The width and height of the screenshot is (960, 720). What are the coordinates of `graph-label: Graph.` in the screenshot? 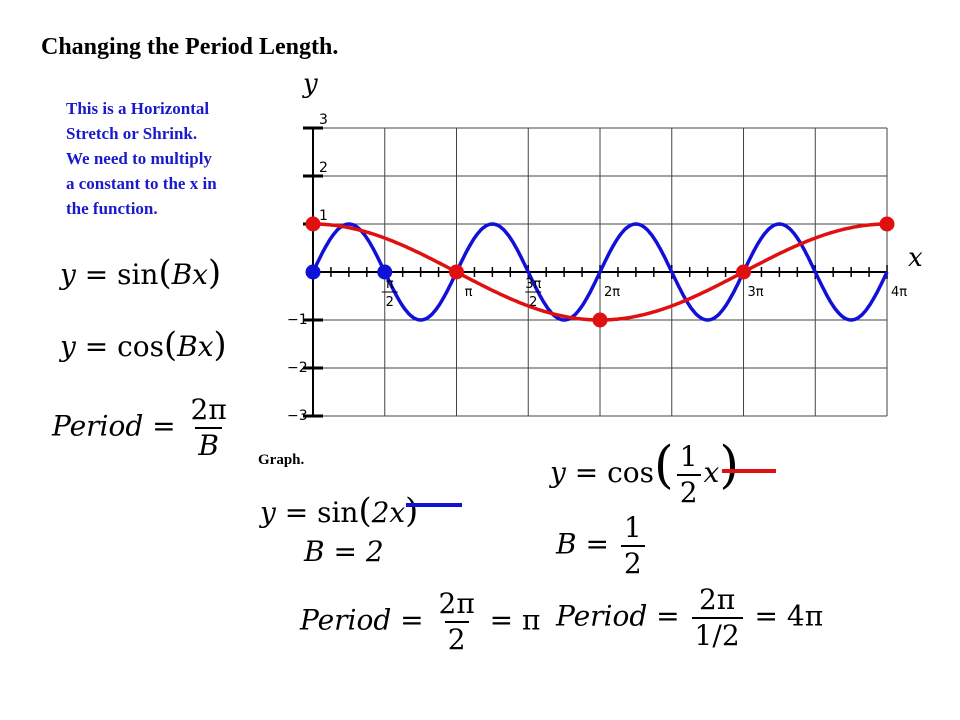 It's located at (281, 460).